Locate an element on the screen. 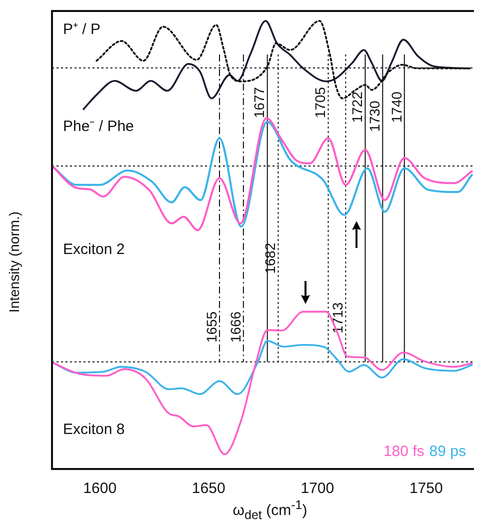 This screenshot has width=479, height=522. text: 180 fs is located at coordinates (403, 451).